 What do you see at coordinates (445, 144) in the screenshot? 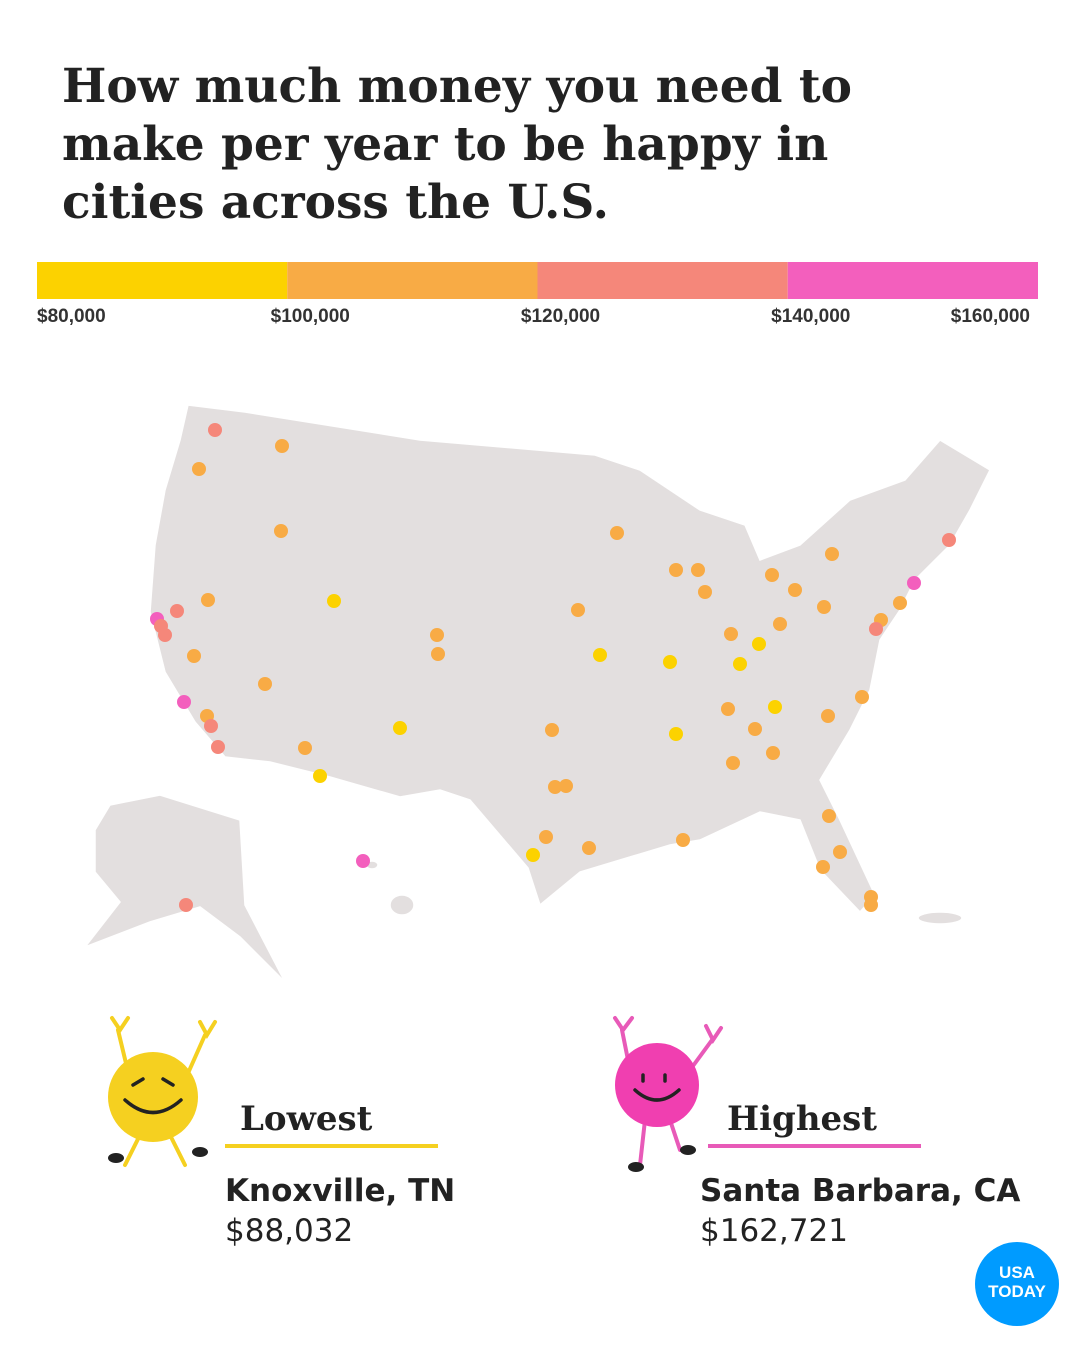
I see `title-line: make per year to be happy in` at bounding box center [445, 144].